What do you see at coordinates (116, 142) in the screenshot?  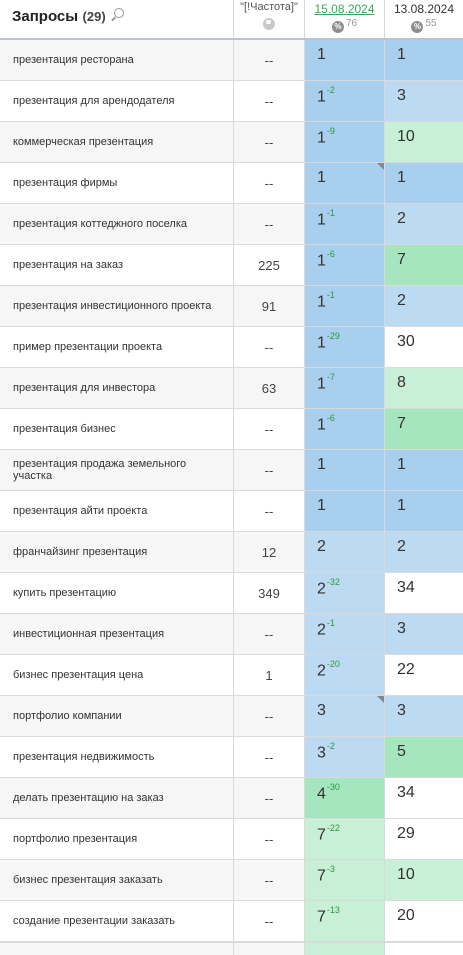 I see `query-text: коммерческая презентация` at bounding box center [116, 142].